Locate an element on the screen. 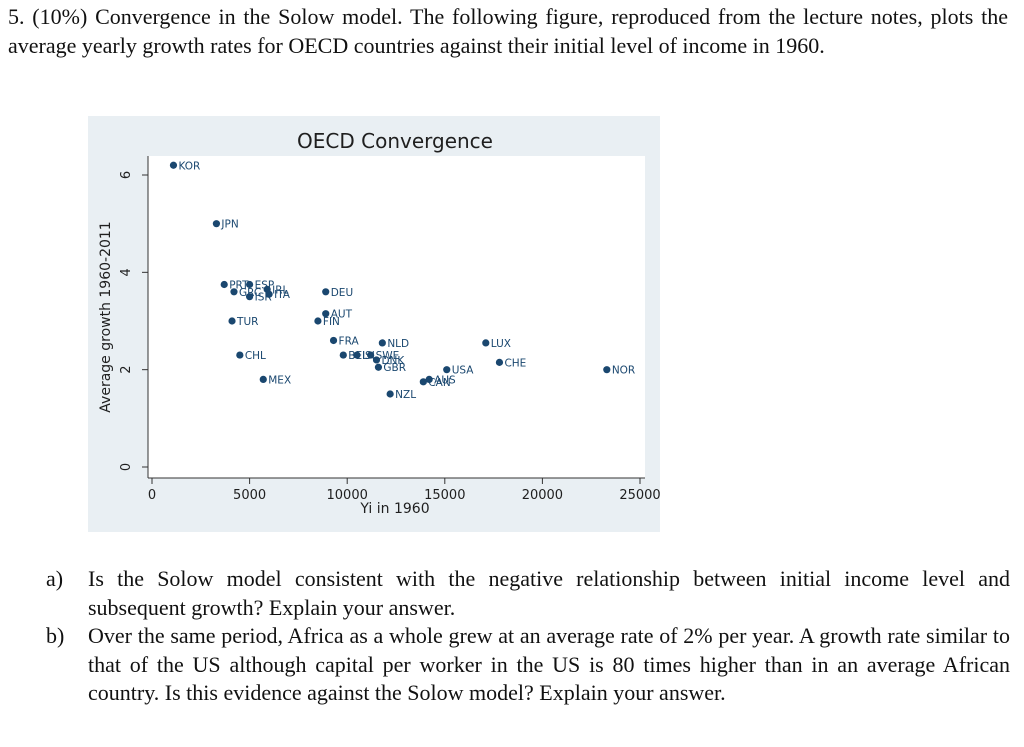 Image resolution: width=1024 pixels, height=747 pixels. x-tick-label: 15000 is located at coordinates (444, 495).